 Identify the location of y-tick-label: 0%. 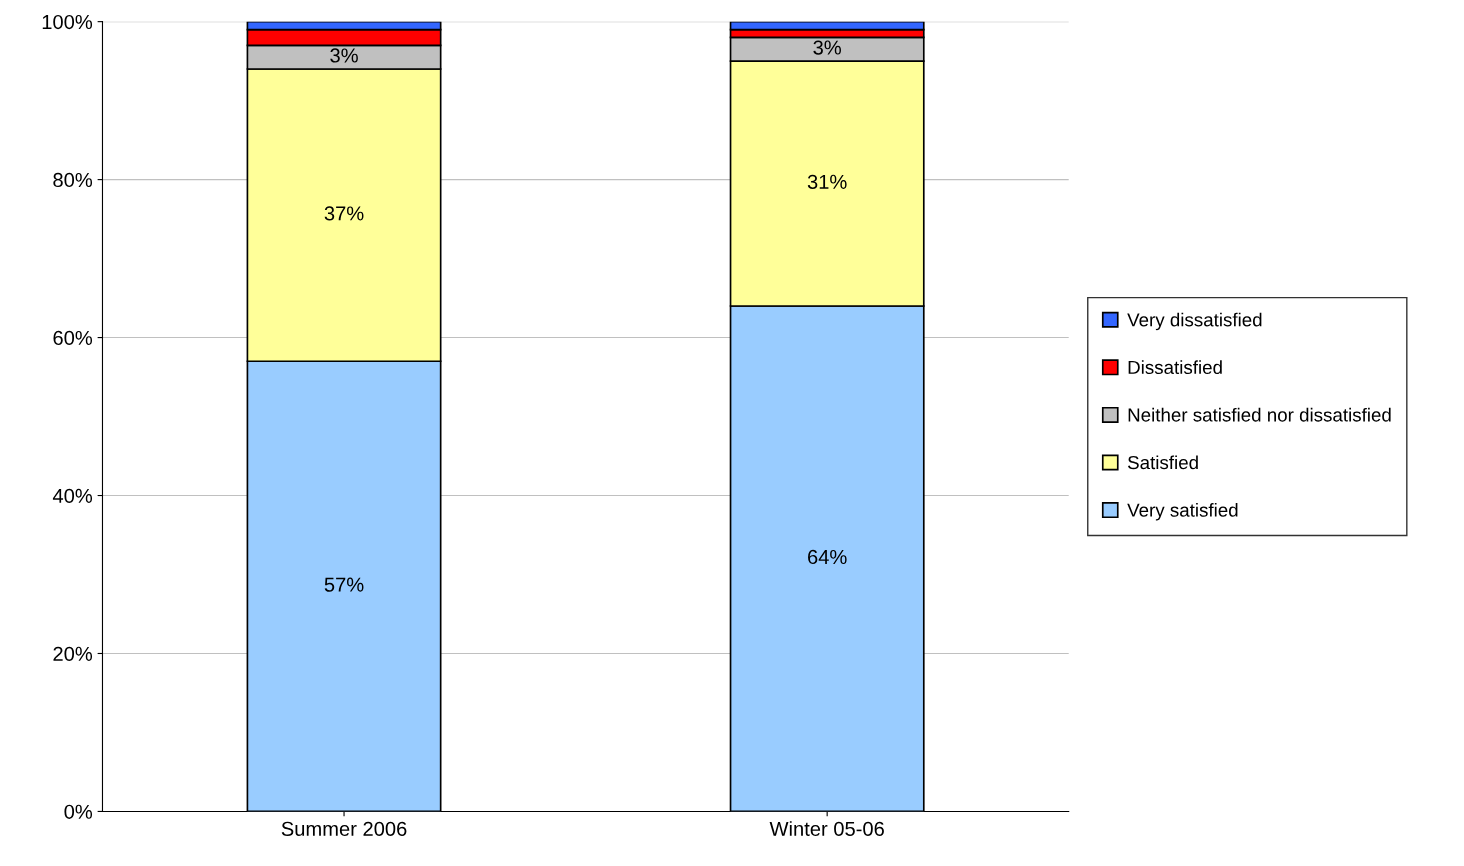
(78, 811).